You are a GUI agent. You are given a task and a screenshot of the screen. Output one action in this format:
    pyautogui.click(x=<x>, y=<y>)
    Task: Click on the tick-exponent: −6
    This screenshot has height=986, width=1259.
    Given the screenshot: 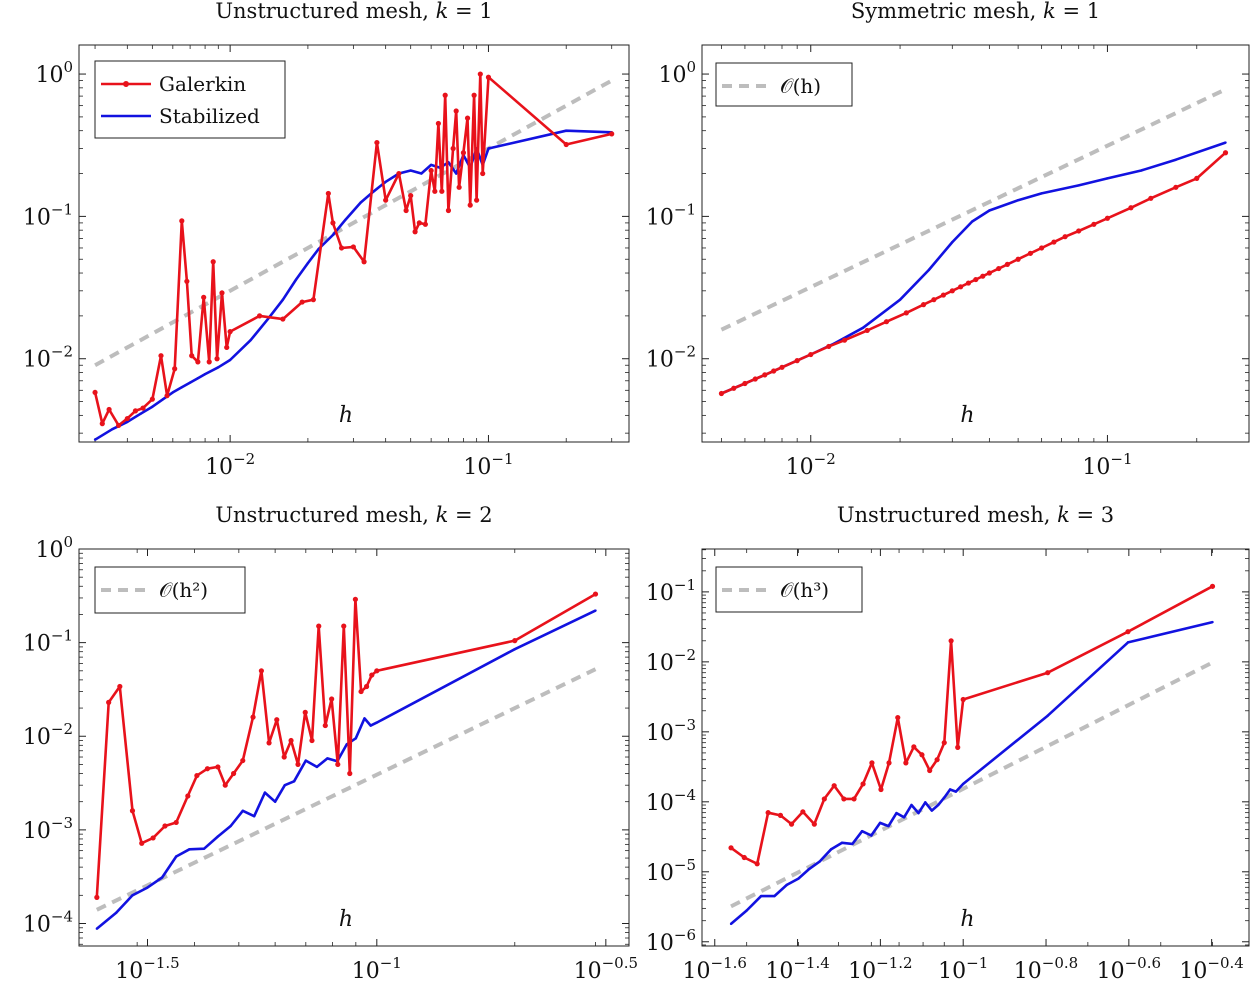 What is the action you would take?
    pyautogui.click(x=685, y=935)
    